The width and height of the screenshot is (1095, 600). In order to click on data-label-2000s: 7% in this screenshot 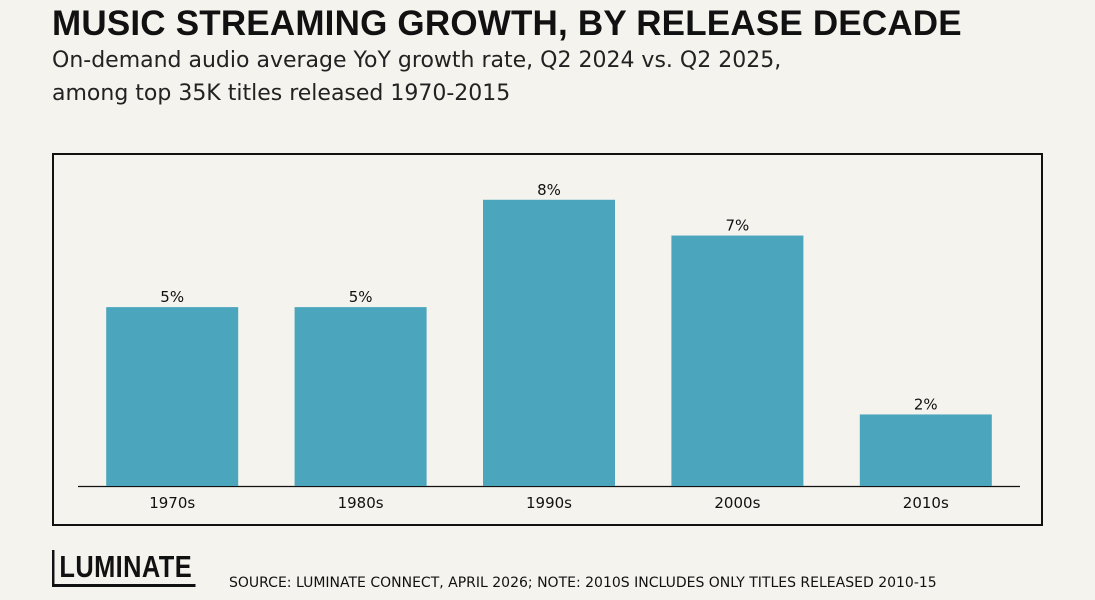, I will do `click(738, 226)`.